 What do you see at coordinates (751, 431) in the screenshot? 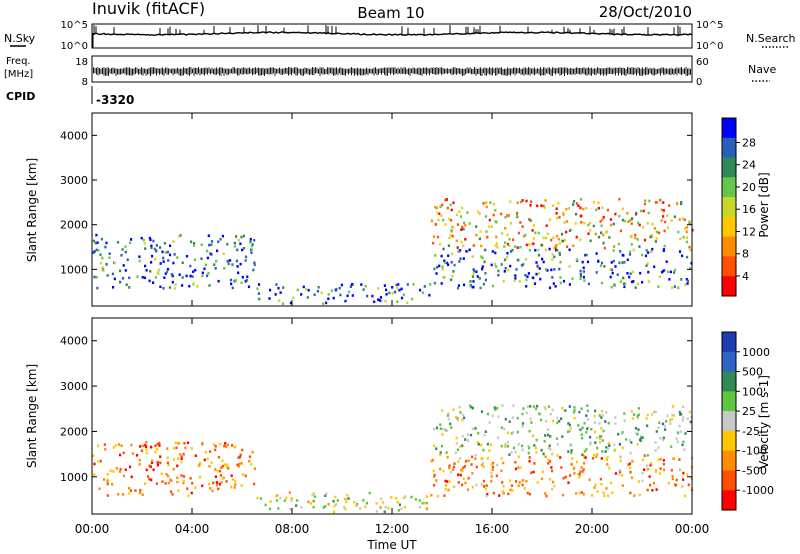
I see `colorbar-tick-label: -25` at bounding box center [751, 431].